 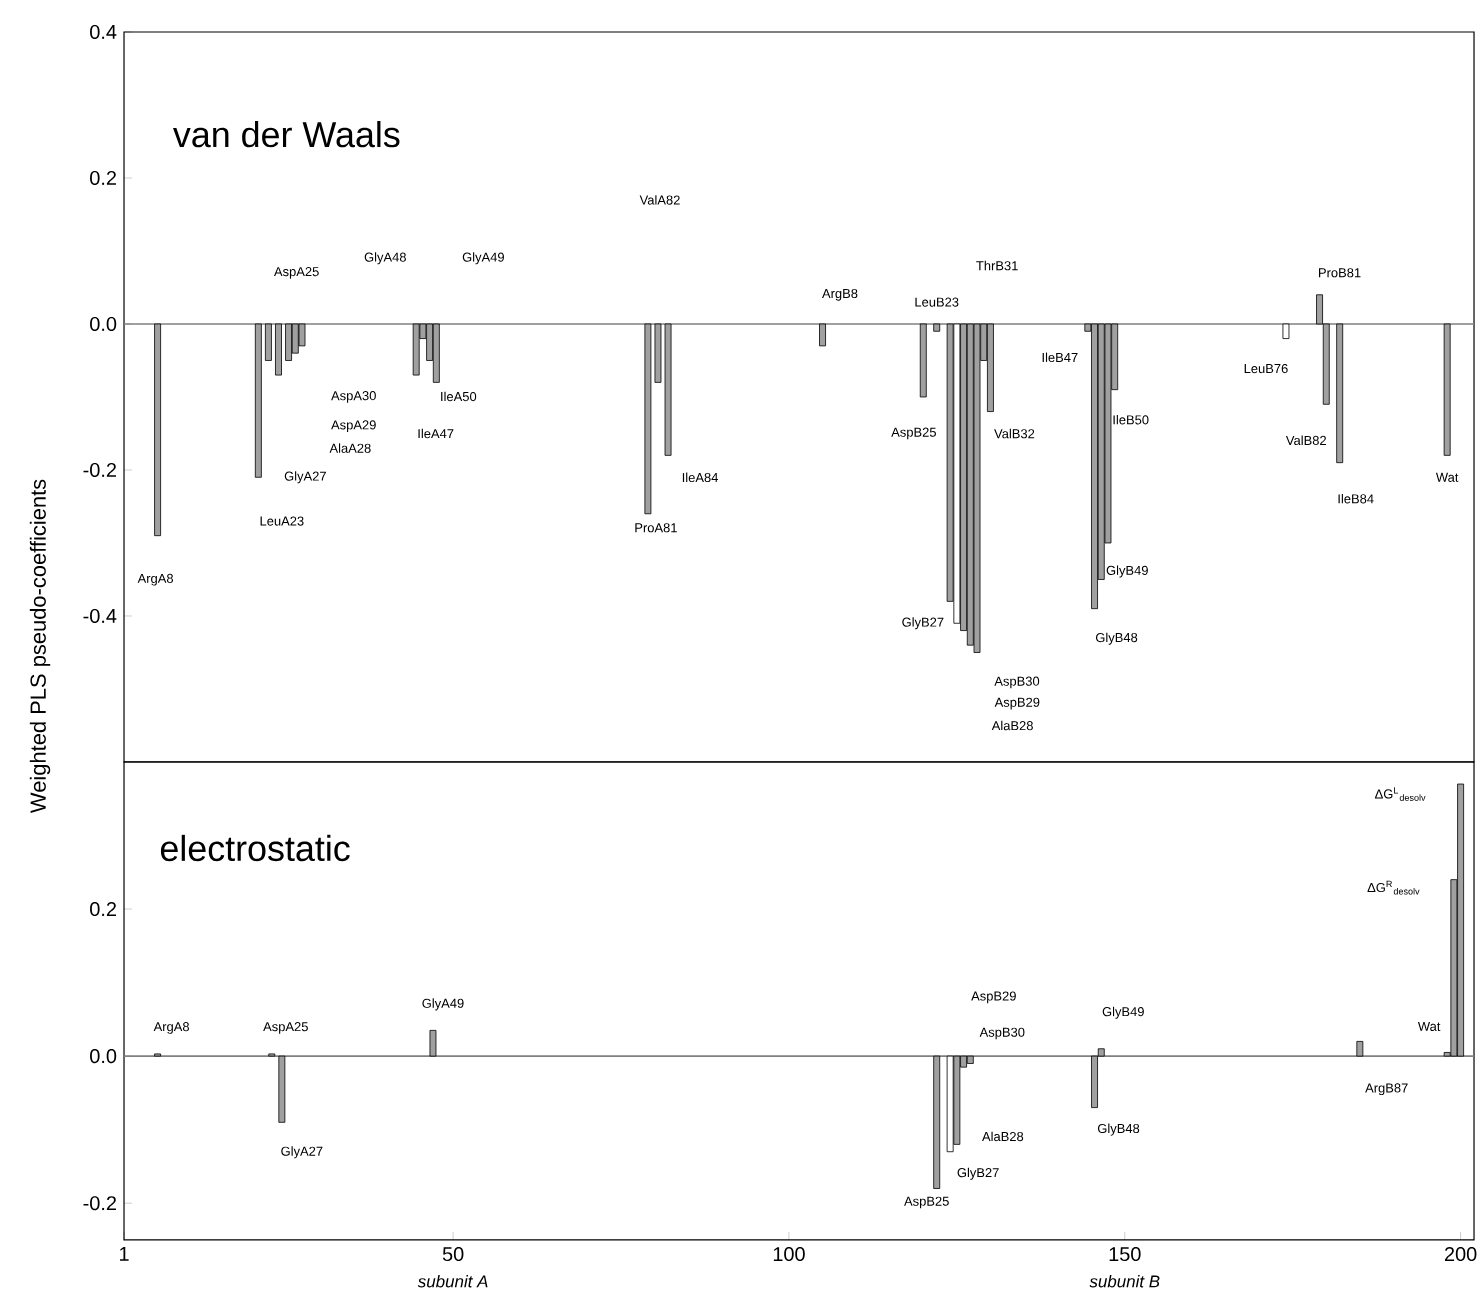 What do you see at coordinates (255, 848) in the screenshot?
I see `text: electrostatic` at bounding box center [255, 848].